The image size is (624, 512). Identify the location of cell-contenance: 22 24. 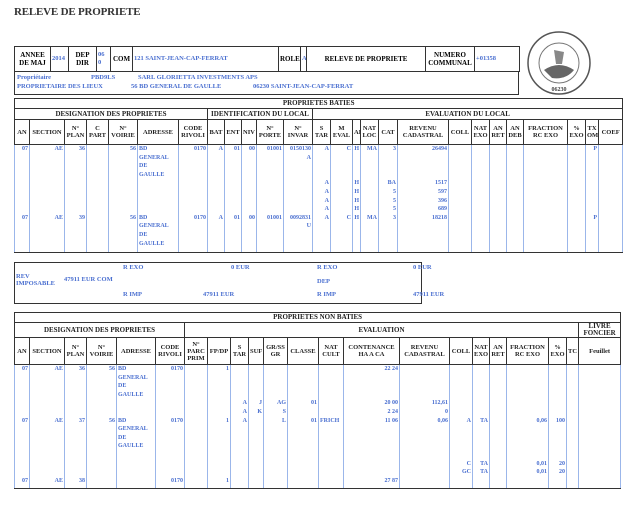
(371, 369).